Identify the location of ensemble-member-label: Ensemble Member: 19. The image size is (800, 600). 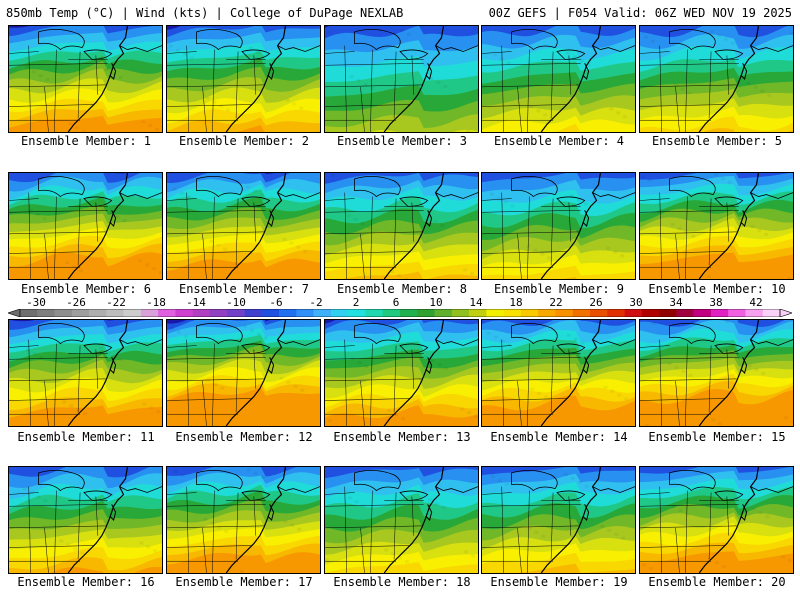
(559, 582).